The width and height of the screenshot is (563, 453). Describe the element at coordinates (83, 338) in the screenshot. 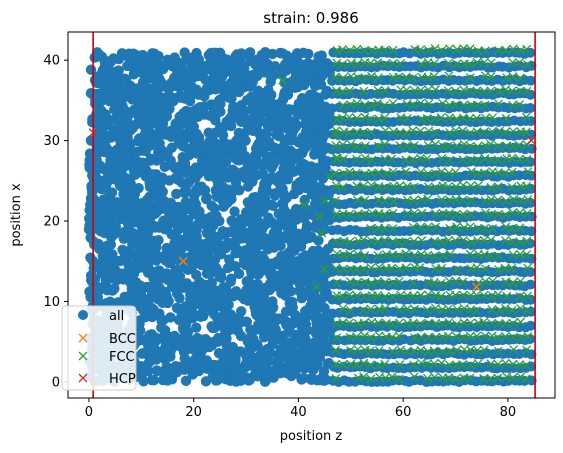

I see `legend-marker-bcc` at that location.